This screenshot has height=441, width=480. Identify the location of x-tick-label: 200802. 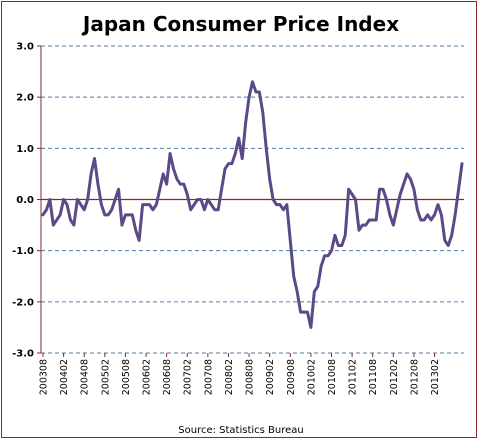
(229, 377).